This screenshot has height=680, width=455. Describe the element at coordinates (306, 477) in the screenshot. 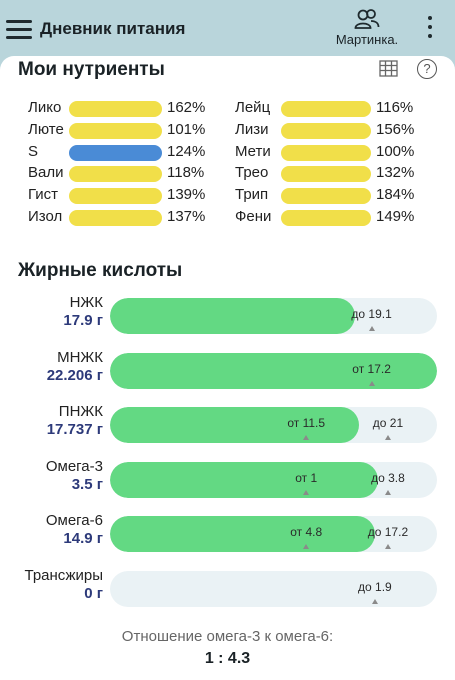

I see `fatty-acid-limit-label: от 1` at that location.